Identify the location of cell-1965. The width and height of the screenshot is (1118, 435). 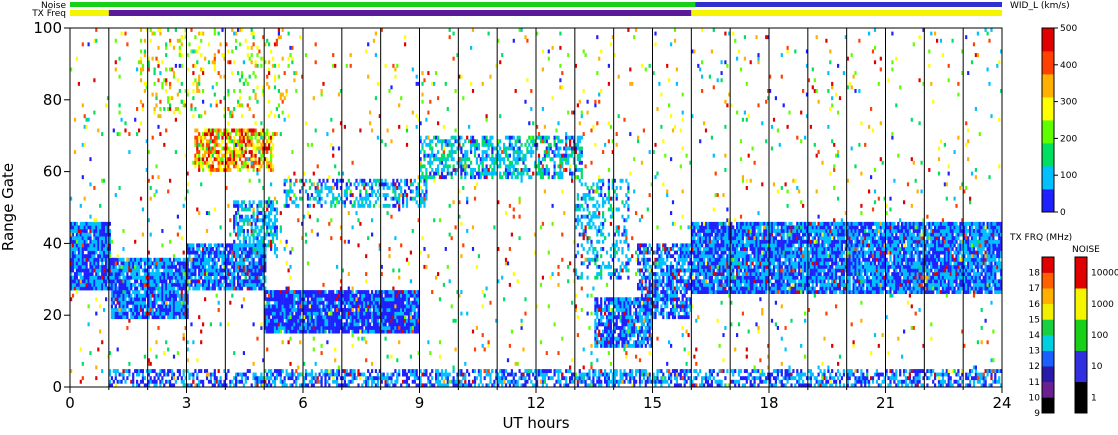
(321, 328).